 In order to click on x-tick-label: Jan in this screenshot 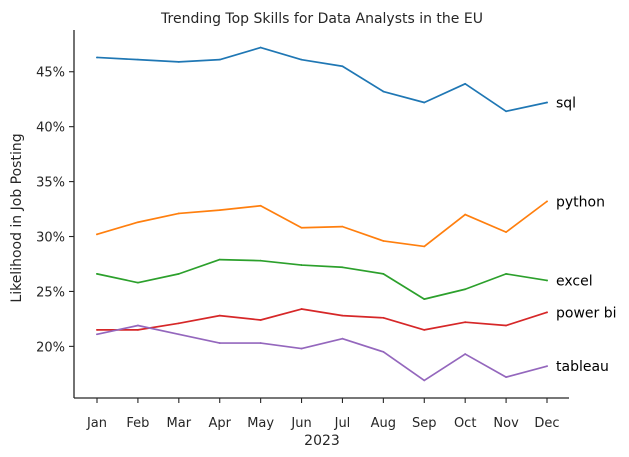, I will do `click(96, 423)`.